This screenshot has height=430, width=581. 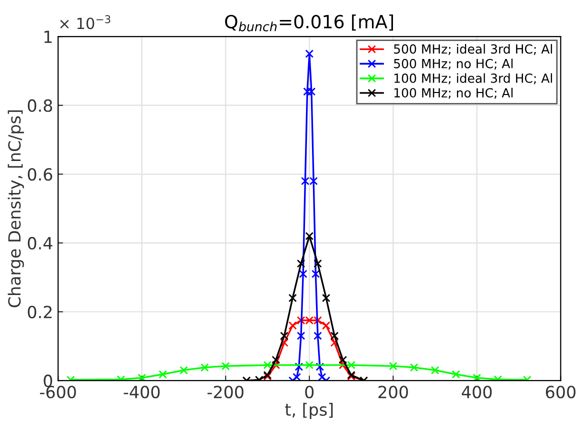 I want to click on x-tick-label: -600, so click(x=58, y=392).